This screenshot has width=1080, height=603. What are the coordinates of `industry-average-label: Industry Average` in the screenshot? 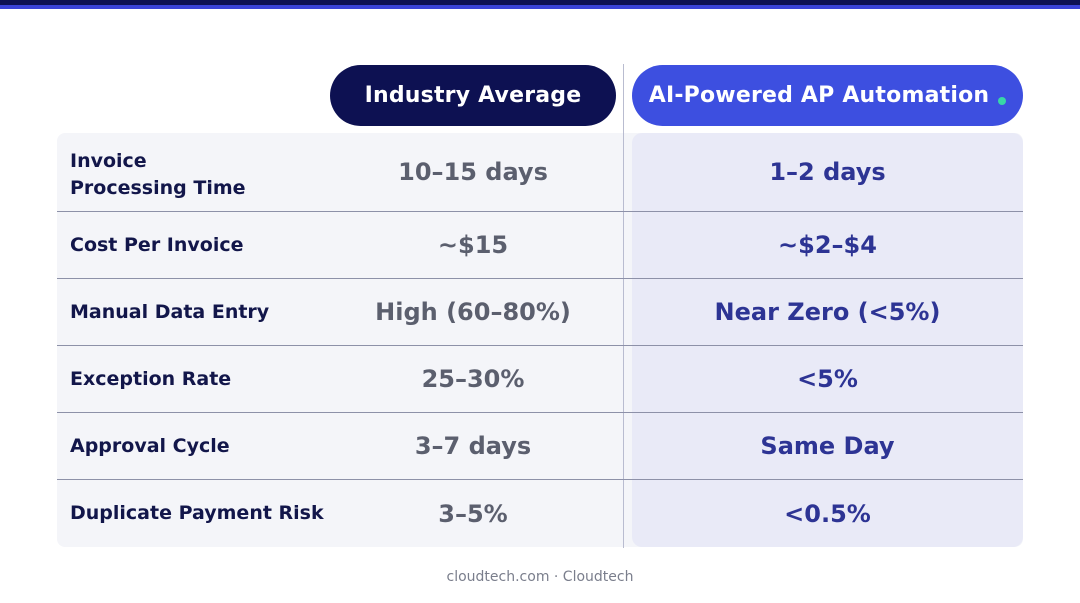 It's located at (473, 95).